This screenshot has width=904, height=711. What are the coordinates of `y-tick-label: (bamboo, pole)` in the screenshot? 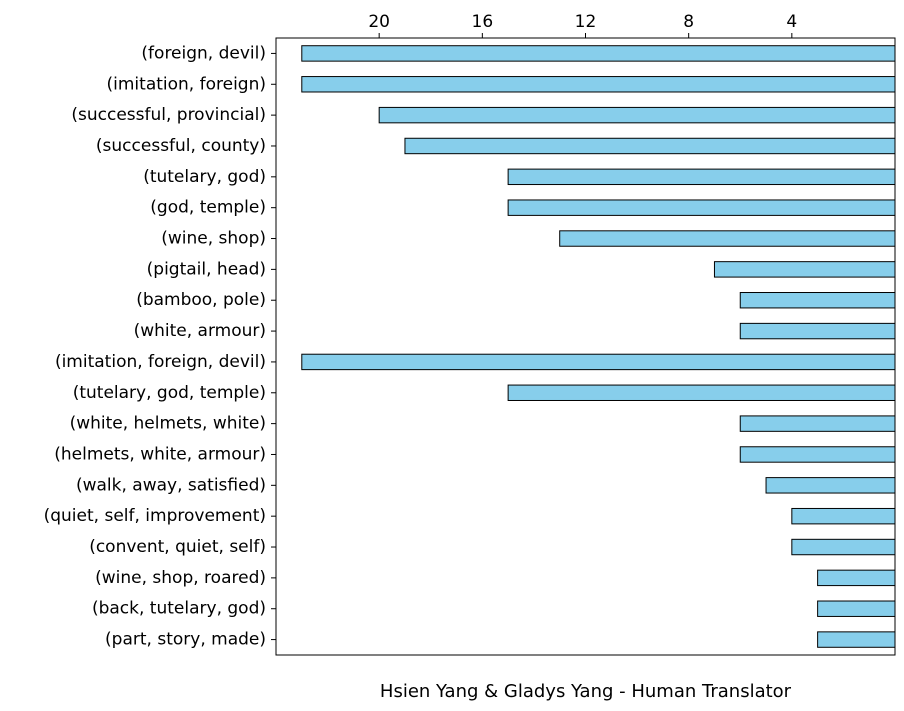 It's located at (201, 300).